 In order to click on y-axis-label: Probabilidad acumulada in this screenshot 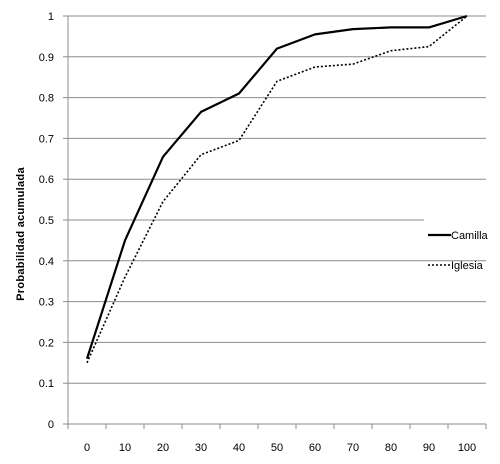, I will do `click(21, 234)`.